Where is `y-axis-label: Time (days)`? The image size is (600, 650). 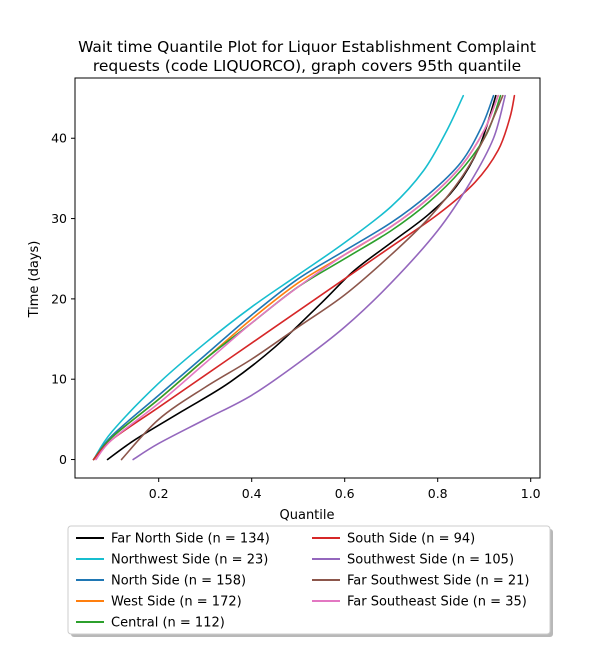 y-axis-label: Time (days) is located at coordinates (34, 280).